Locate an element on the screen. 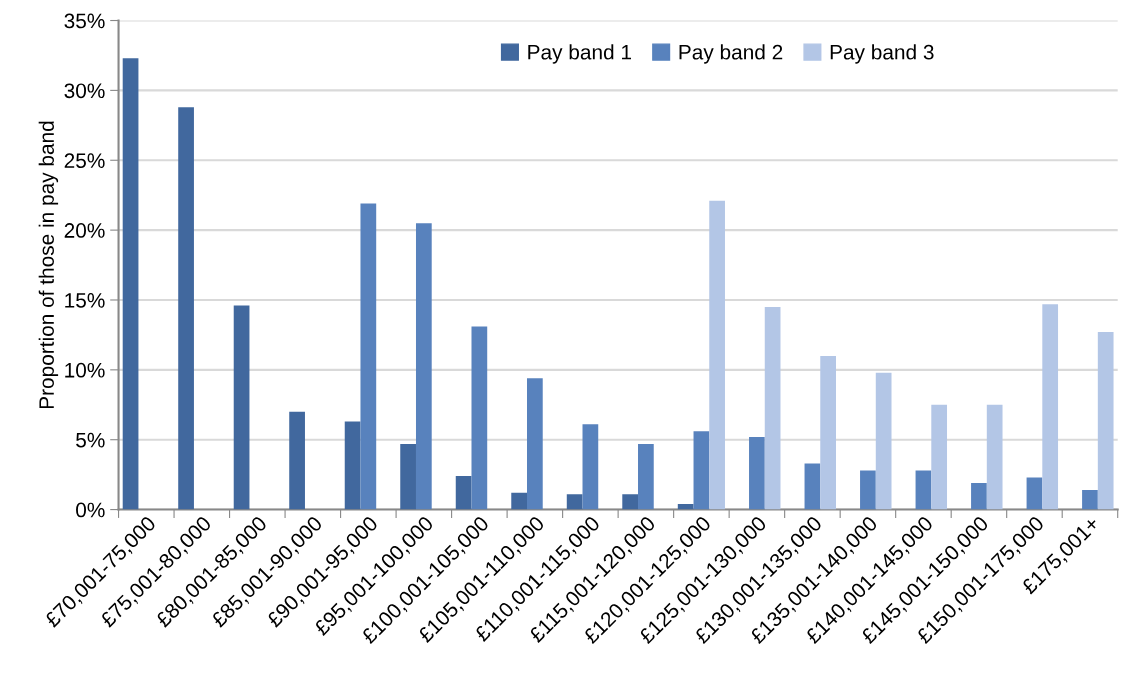  y-tick-label: 15% is located at coordinates (85, 300).